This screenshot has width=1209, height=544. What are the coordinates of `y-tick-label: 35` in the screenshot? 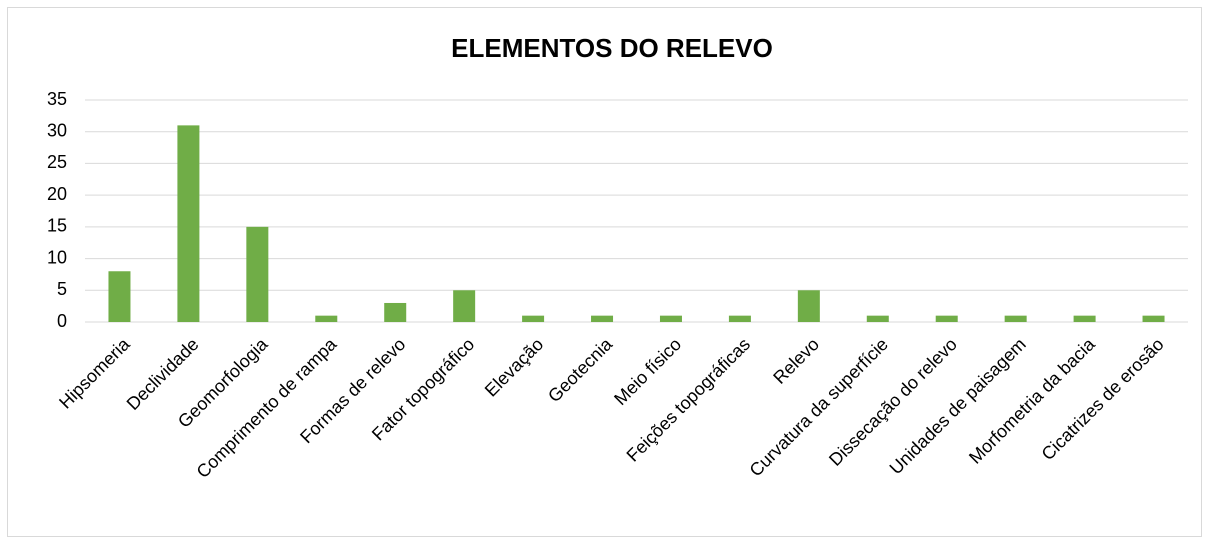 It's located at (57, 99).